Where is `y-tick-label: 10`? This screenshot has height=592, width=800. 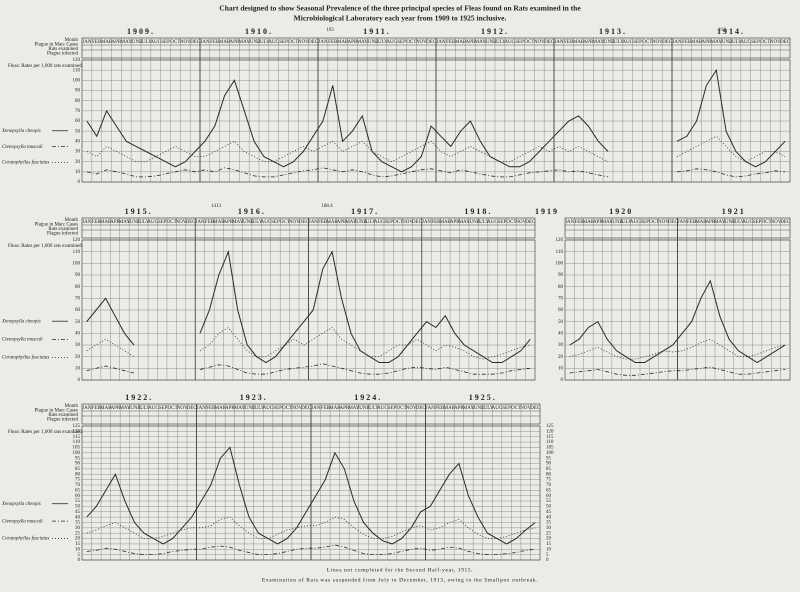
y-tick-label: 10 is located at coordinates (561, 368).